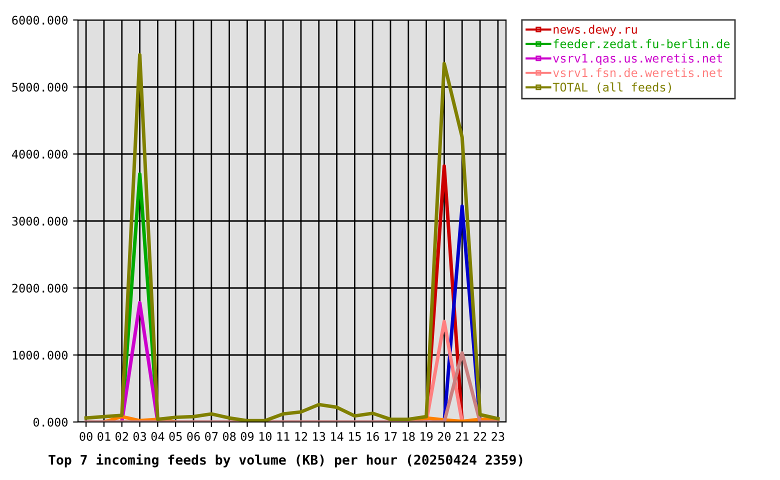 This screenshot has height=480, width=780. I want to click on x-tick-label: 18, so click(408, 436).